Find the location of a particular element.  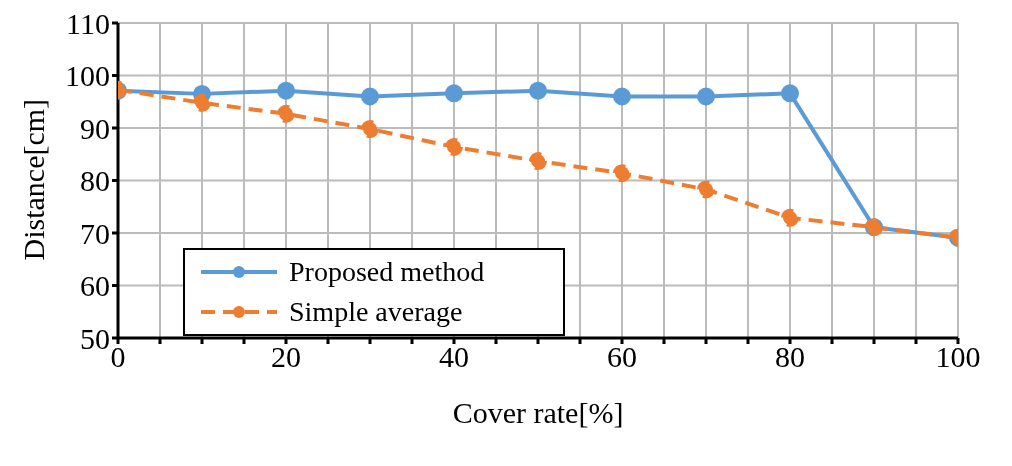

y-tick-label: 80 is located at coordinates (95, 181).